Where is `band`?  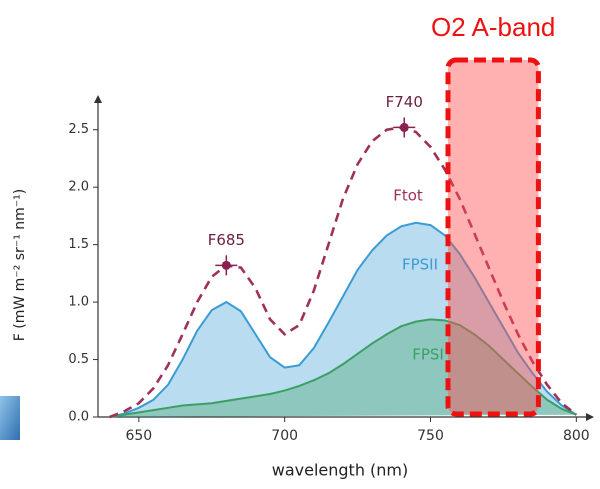 band is located at coordinates (493, 237).